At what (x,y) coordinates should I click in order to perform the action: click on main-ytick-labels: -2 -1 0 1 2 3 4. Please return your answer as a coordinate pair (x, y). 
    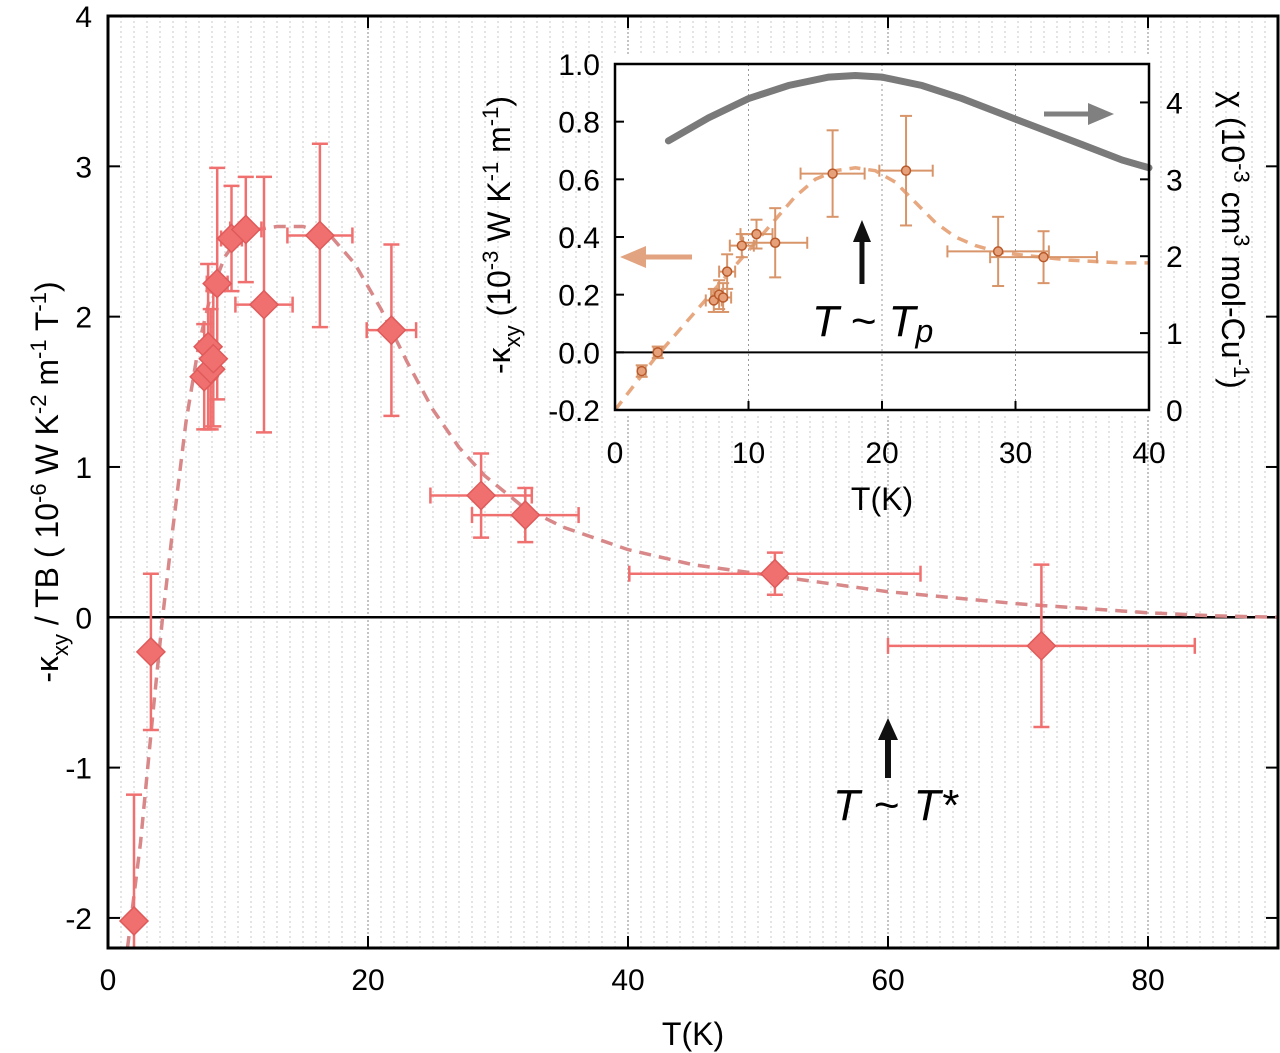
    Looking at the image, I should click on (78, 468).